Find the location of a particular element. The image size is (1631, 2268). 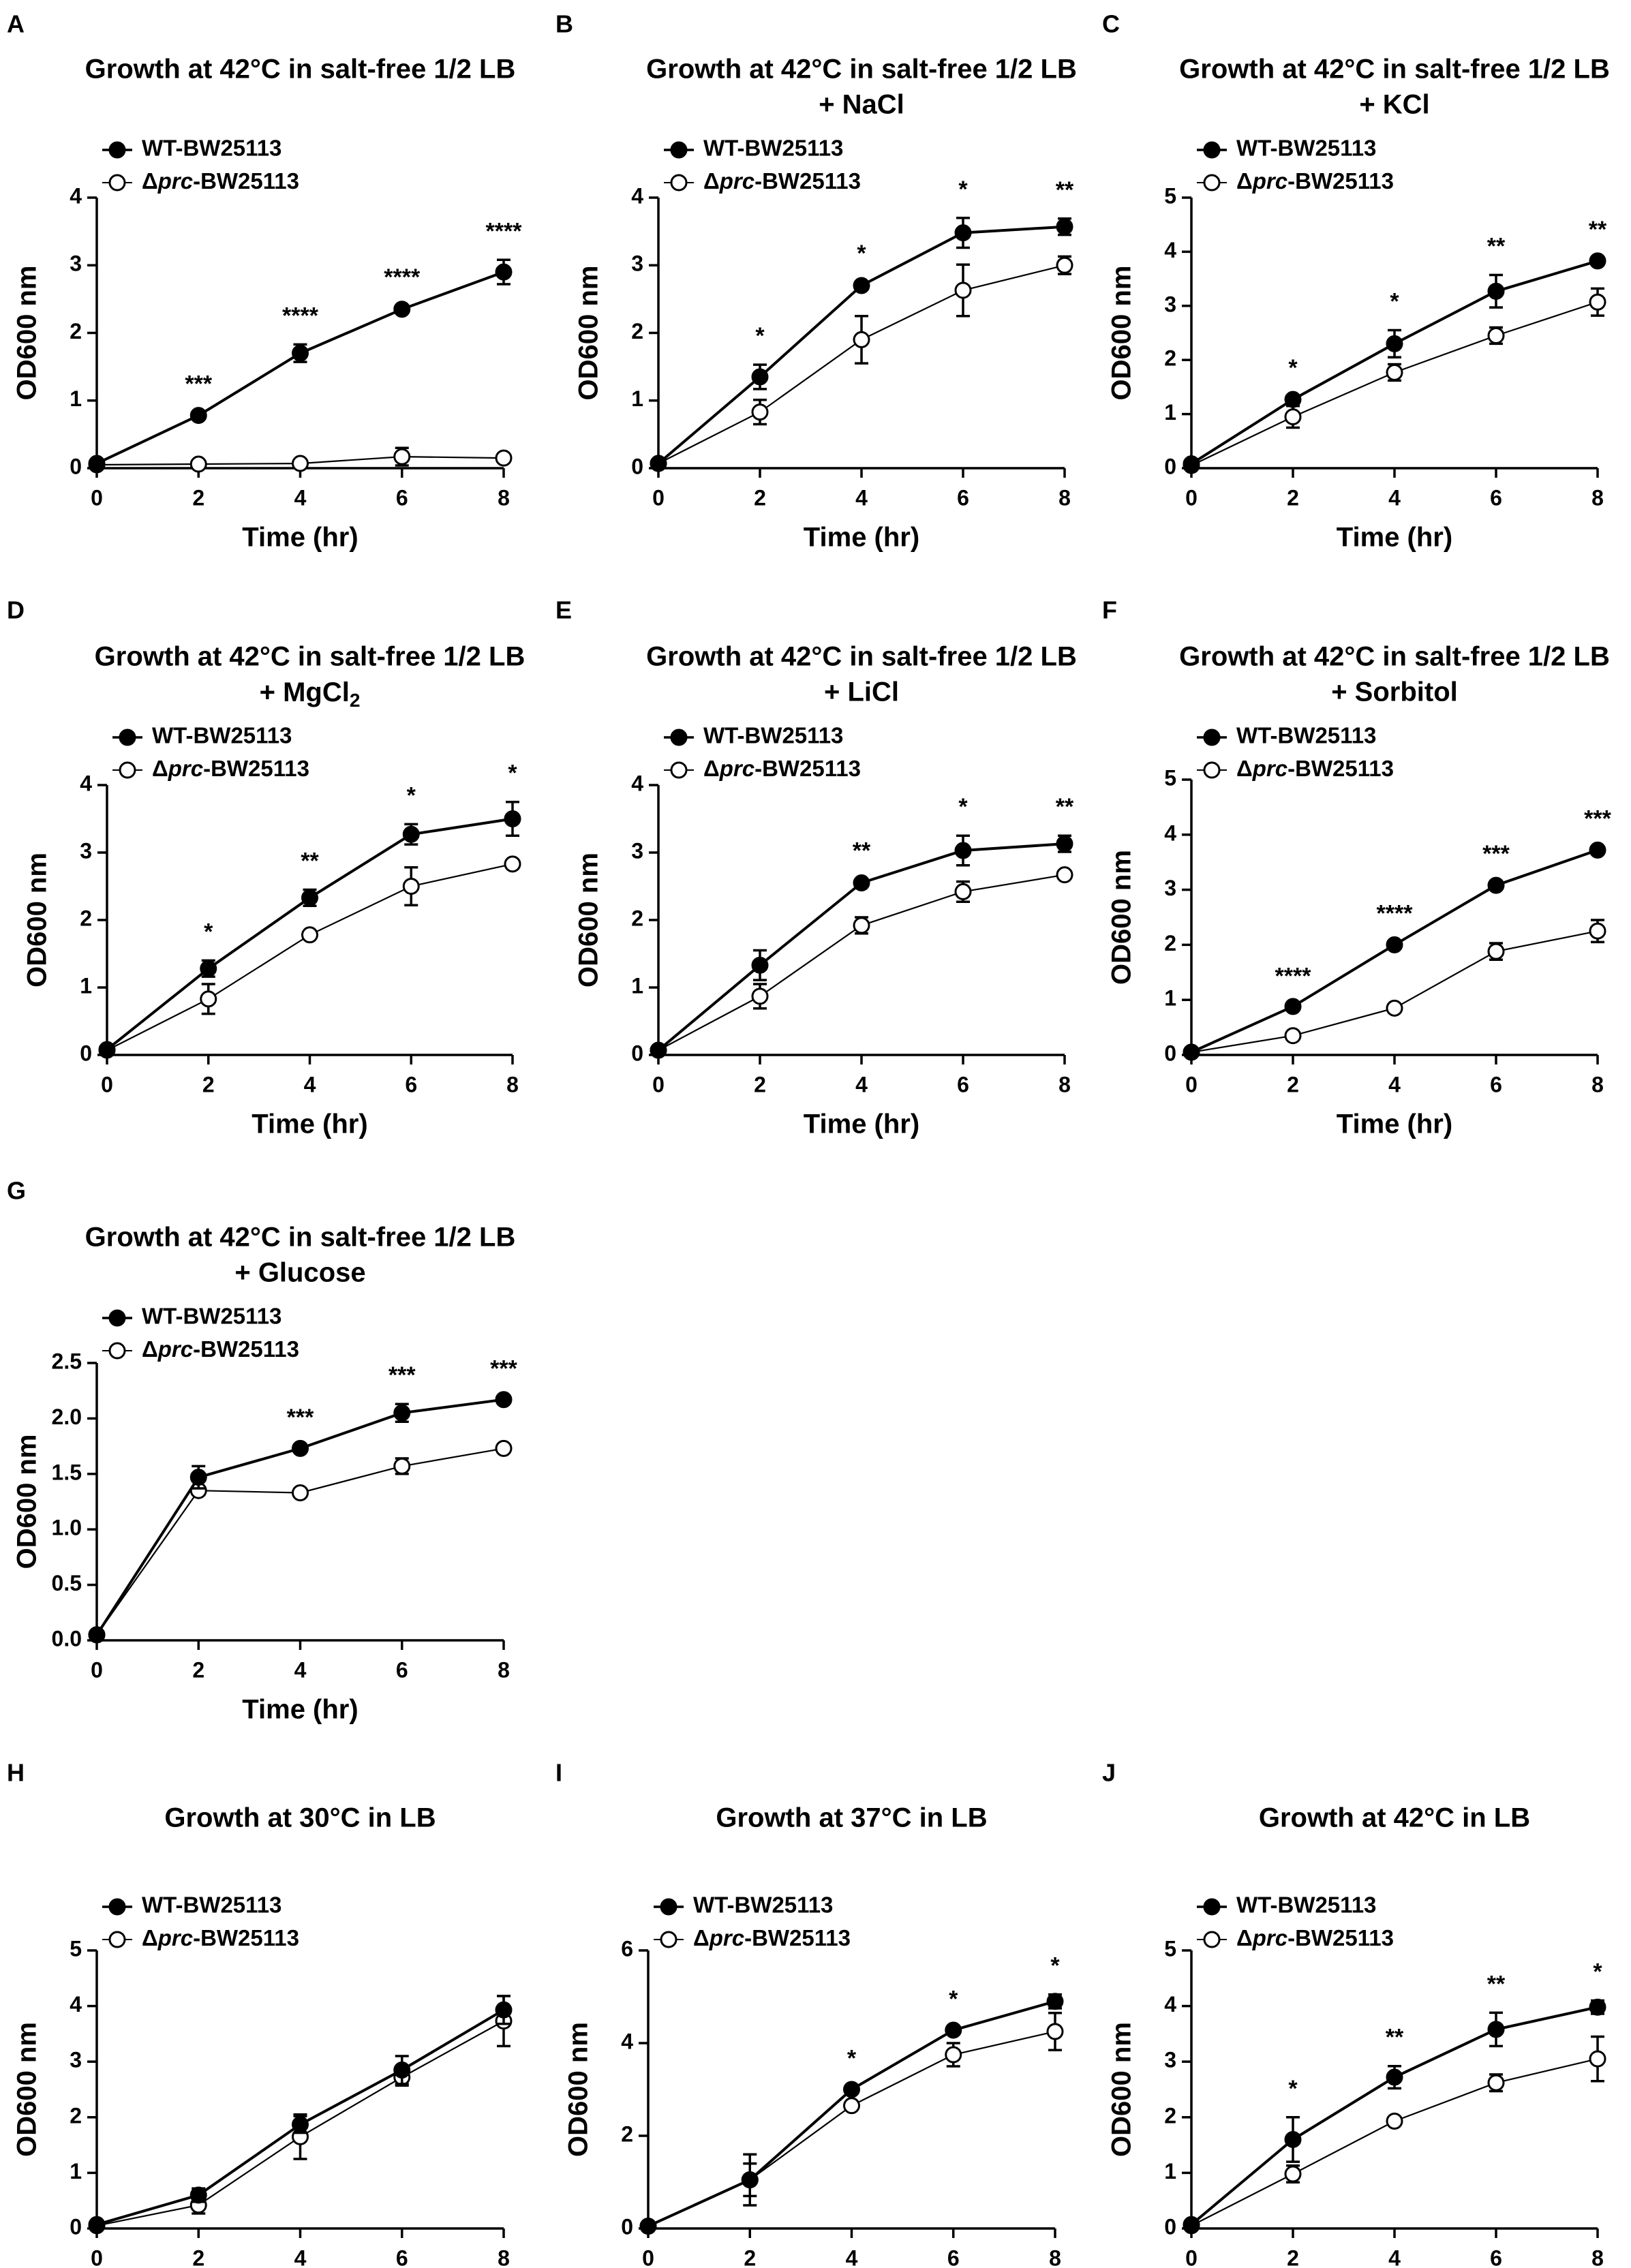

panel-letter: E is located at coordinates (563, 610).